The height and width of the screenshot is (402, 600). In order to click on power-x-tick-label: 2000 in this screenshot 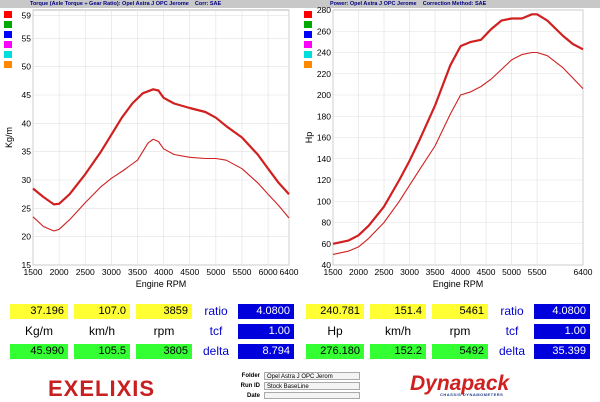, I will do `click(358, 272)`.